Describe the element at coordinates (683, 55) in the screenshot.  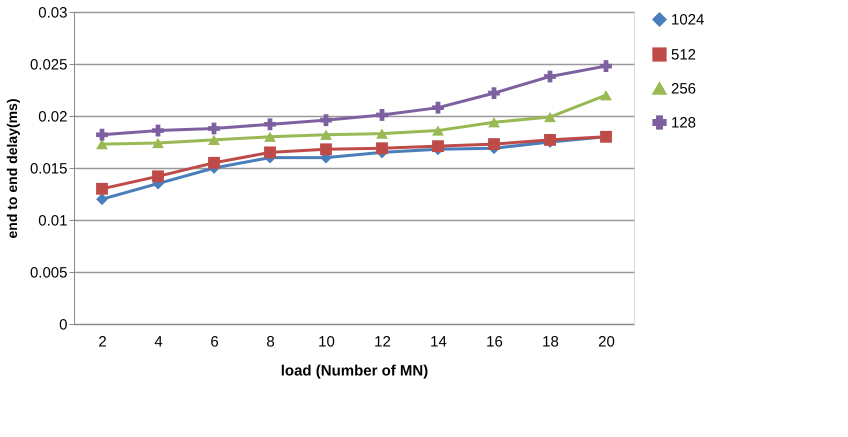
I see `legend-label: 512` at that location.